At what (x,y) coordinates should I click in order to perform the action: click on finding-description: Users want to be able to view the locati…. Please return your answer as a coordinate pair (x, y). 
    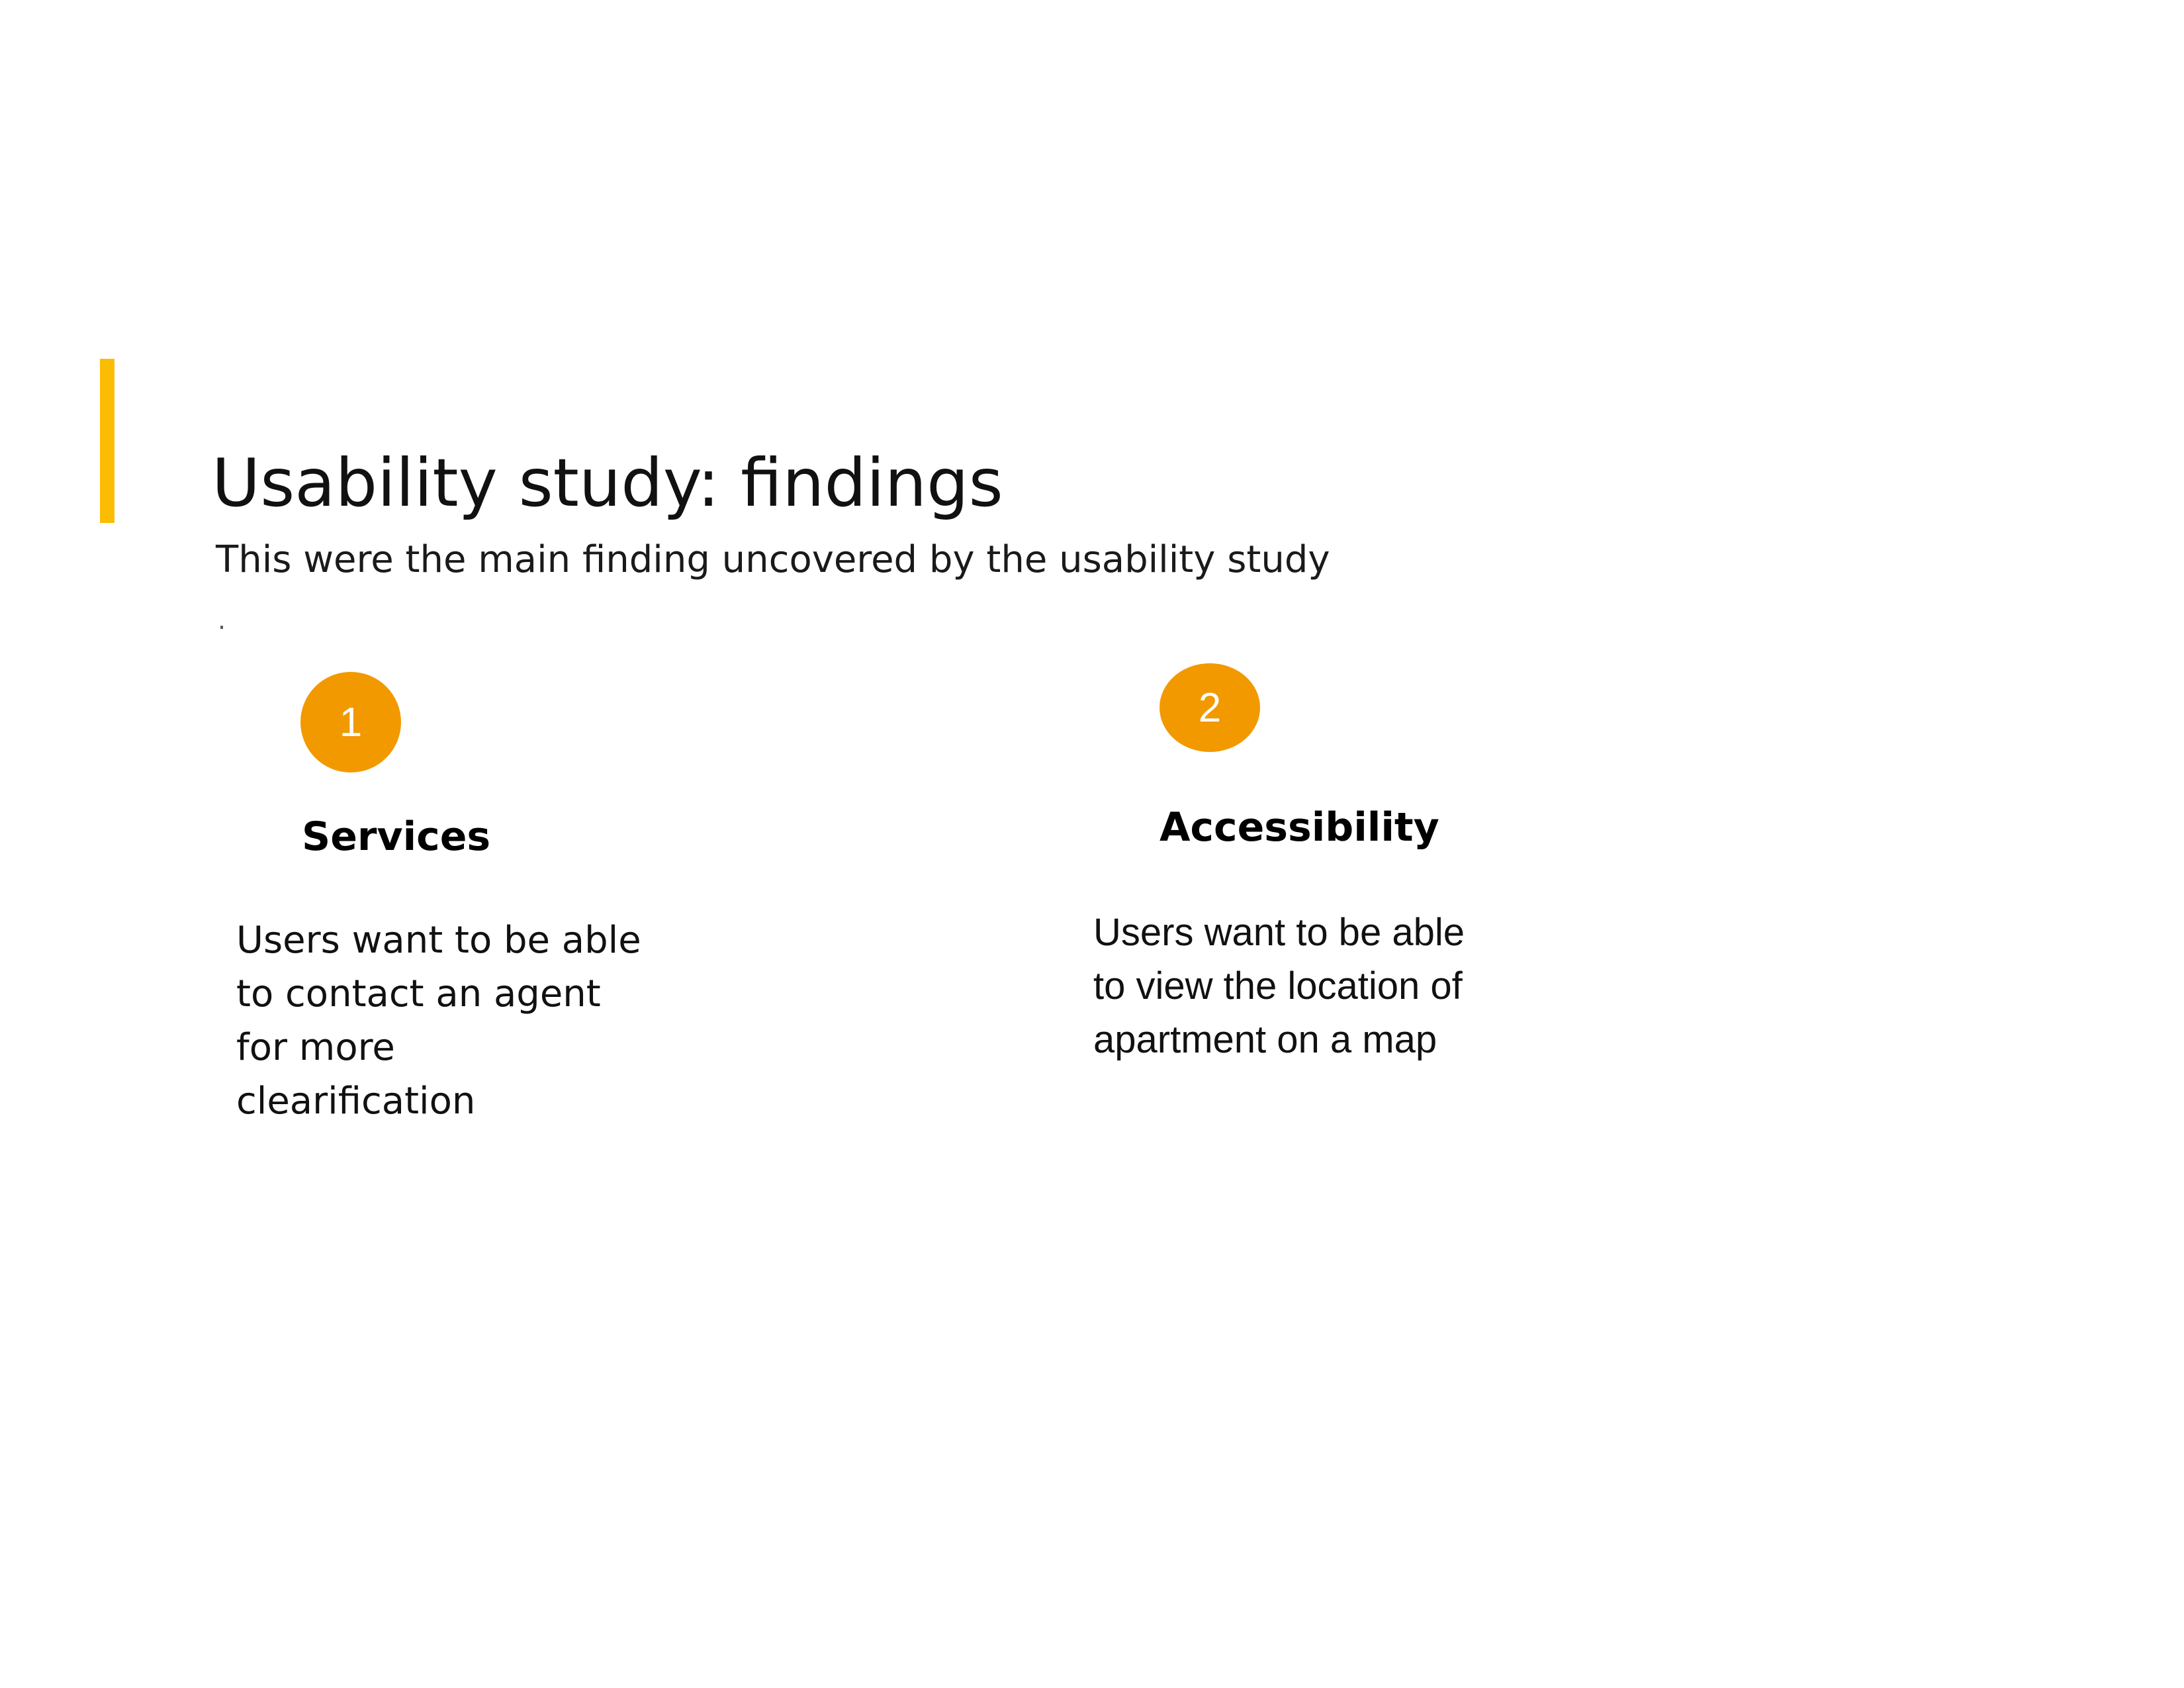
    Looking at the image, I should click on (1279, 986).